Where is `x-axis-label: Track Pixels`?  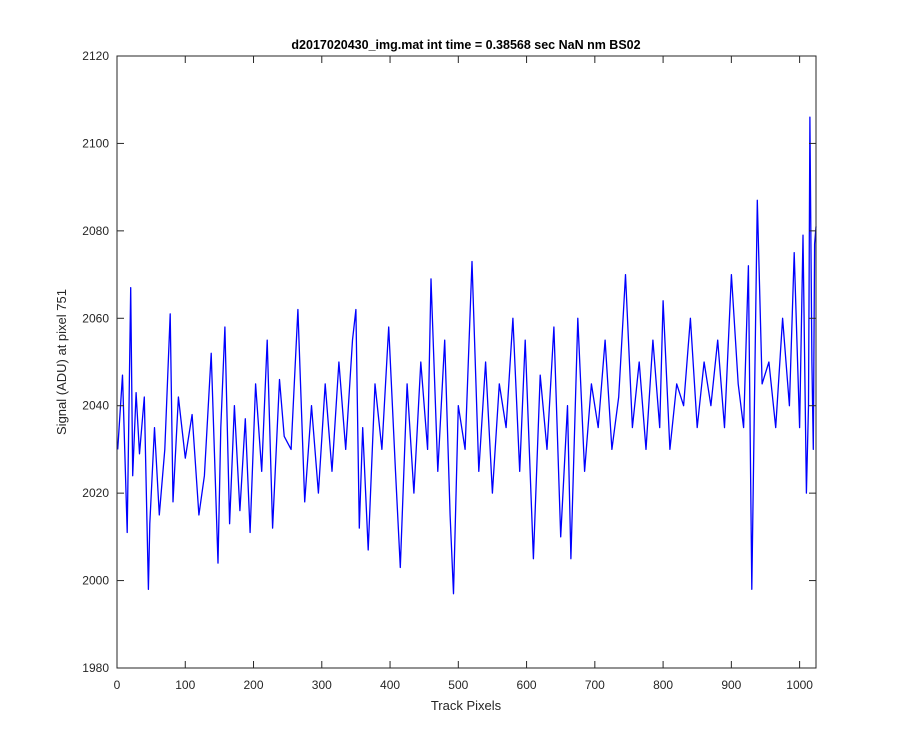
x-axis-label: Track Pixels is located at coordinates (466, 705).